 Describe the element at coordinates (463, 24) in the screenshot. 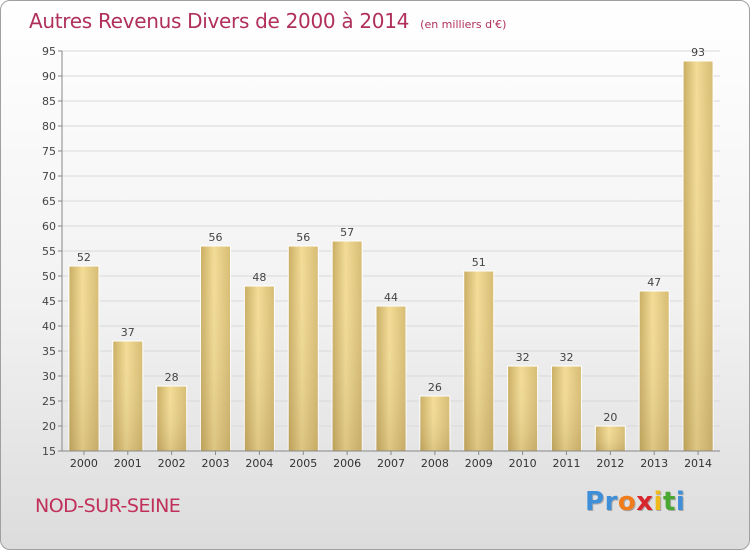

I see `chart-unit-label: (en milliers d'€)` at that location.